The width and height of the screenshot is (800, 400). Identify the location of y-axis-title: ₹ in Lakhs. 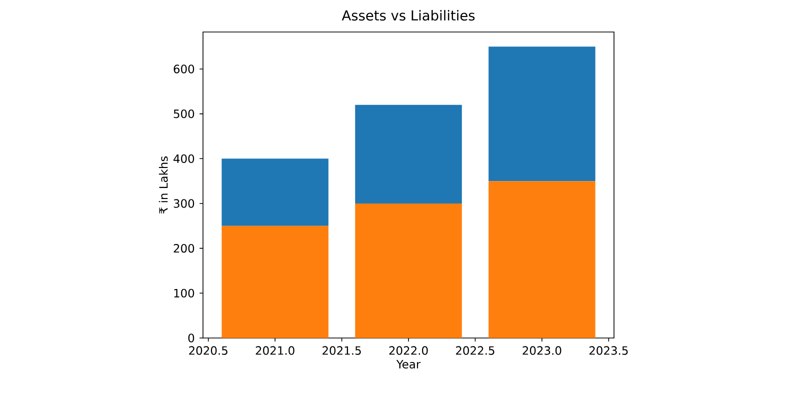
(163, 185).